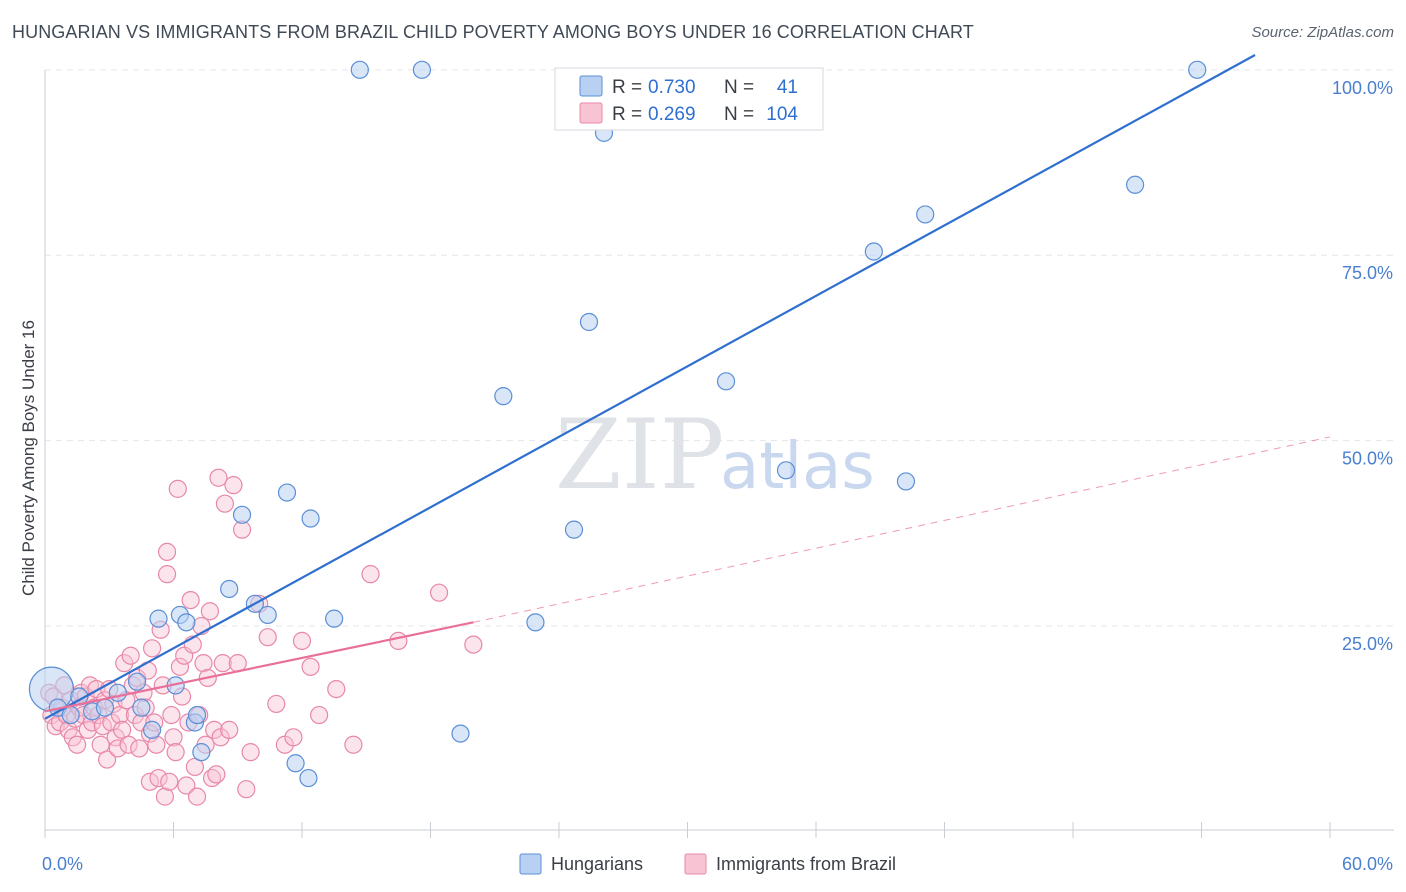 The height and width of the screenshot is (892, 1406). I want to click on series-label-brazil: Immigrants from Brazil, so click(806, 864).